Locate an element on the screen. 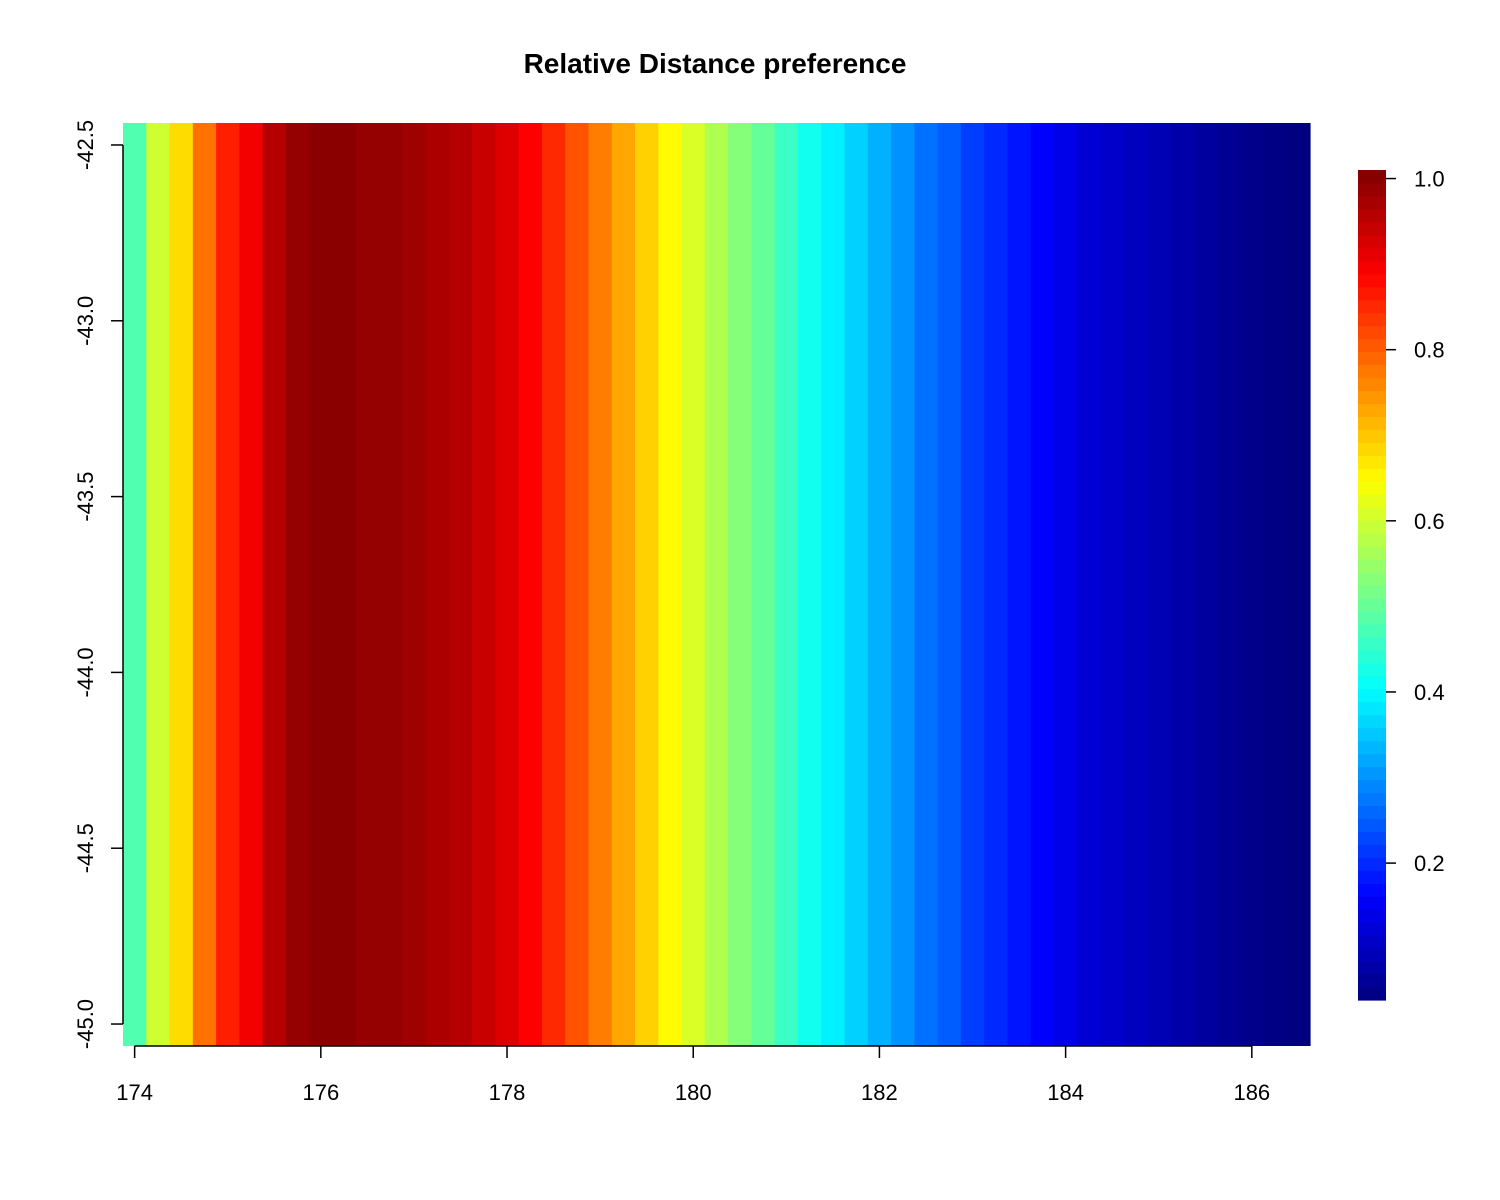  y-tick-label: -44.0 is located at coordinates (85, 672).